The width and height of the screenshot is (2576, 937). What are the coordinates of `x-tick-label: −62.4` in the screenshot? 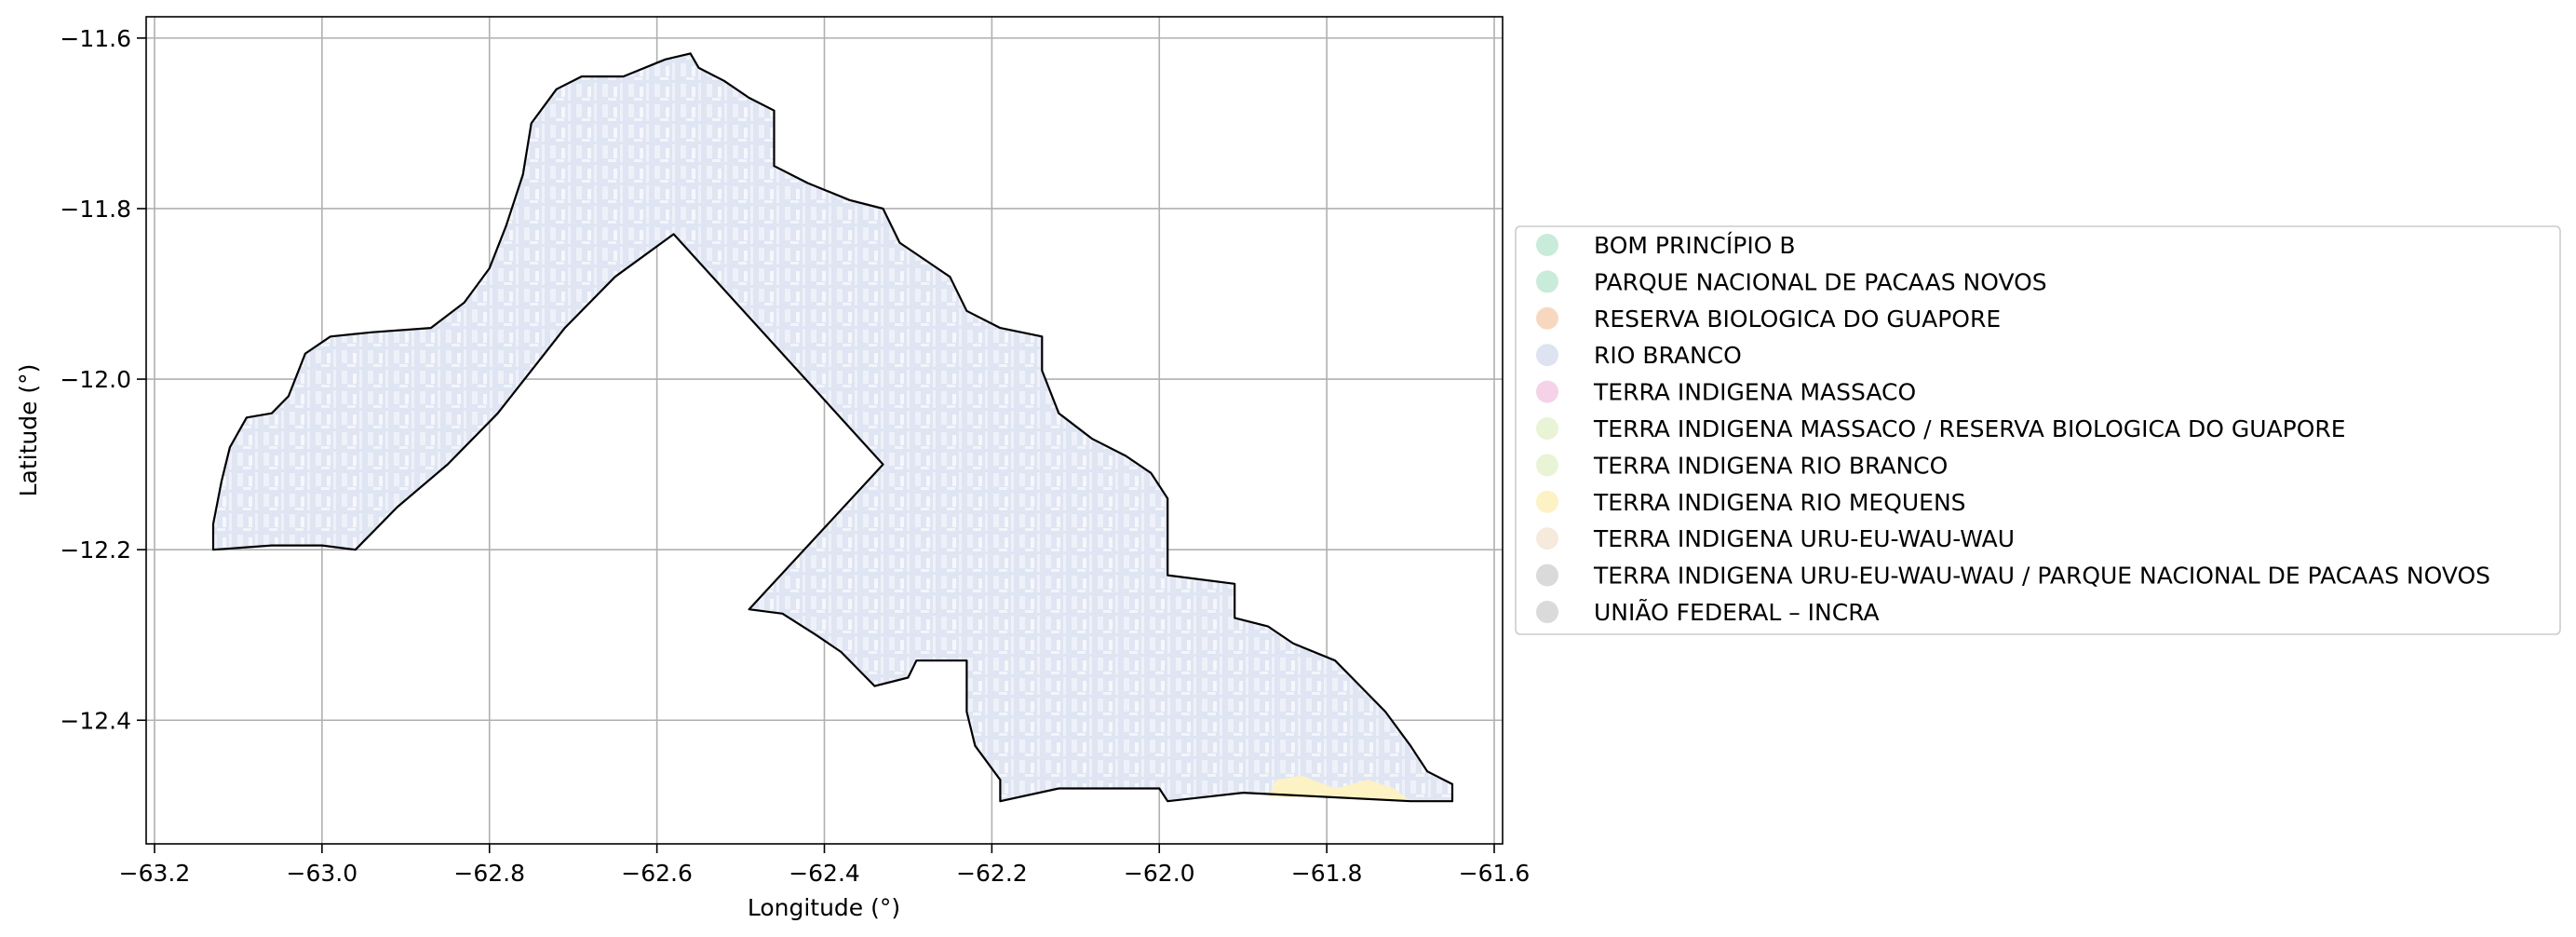 It's located at (824, 873).